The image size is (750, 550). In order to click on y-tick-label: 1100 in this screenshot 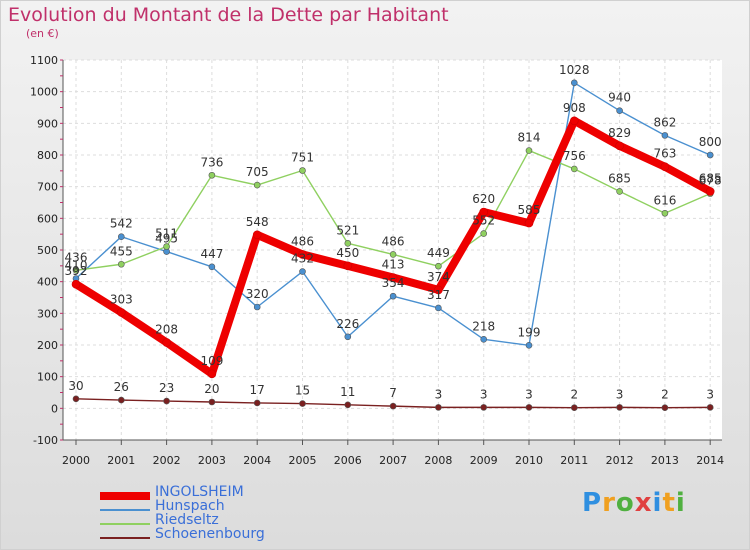, I will do `click(44, 60)`.